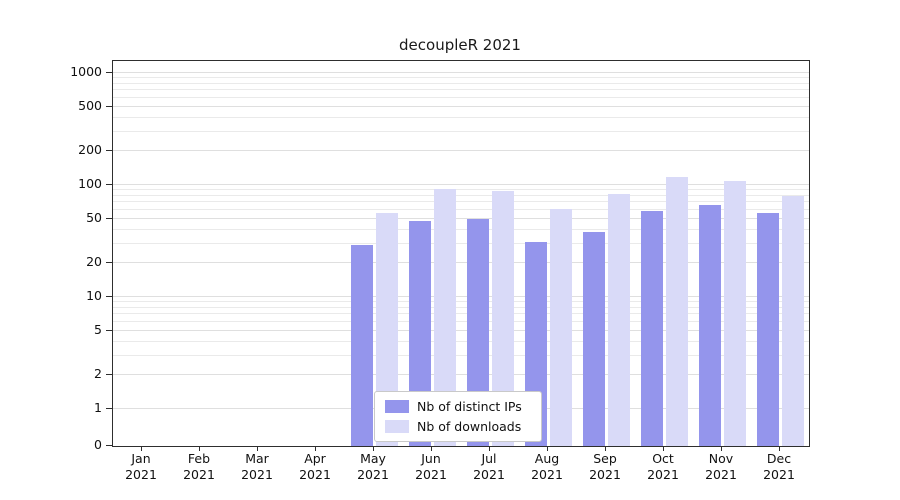 This screenshot has height=500, width=900. Describe the element at coordinates (98, 374) in the screenshot. I see `y-tick-label: 2` at that location.